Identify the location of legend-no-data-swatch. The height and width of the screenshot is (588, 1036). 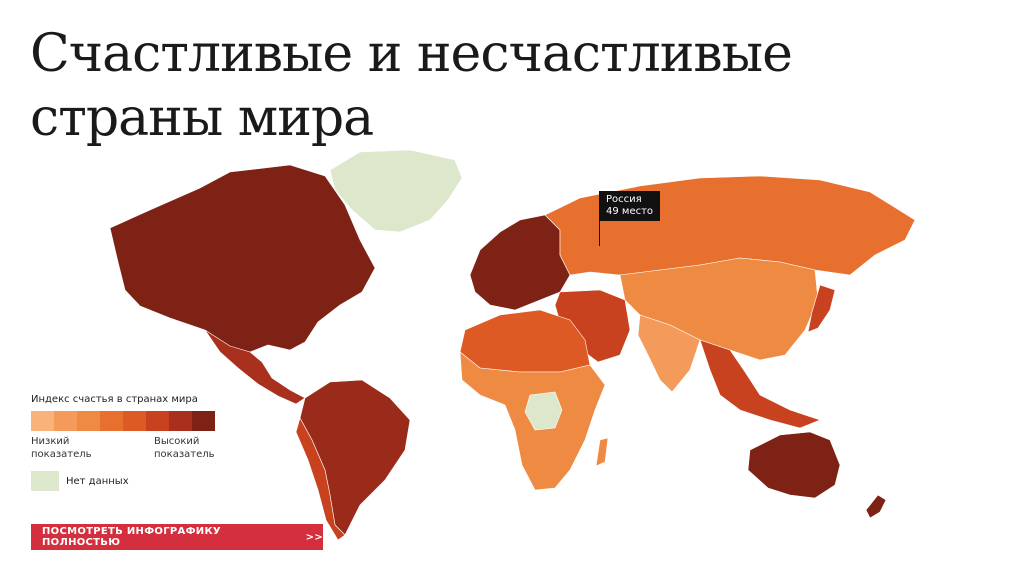
(45, 481).